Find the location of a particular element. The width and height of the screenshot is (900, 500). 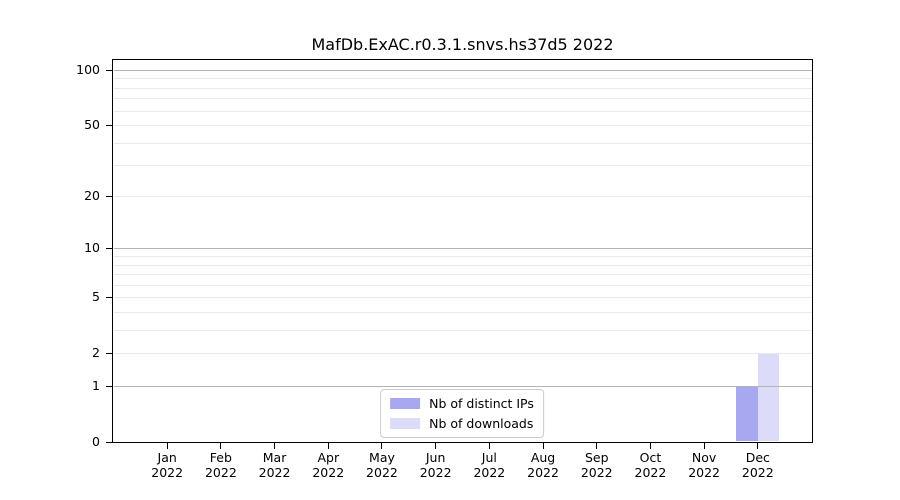

x-tick-label: Aug 2022 is located at coordinates (543, 465).